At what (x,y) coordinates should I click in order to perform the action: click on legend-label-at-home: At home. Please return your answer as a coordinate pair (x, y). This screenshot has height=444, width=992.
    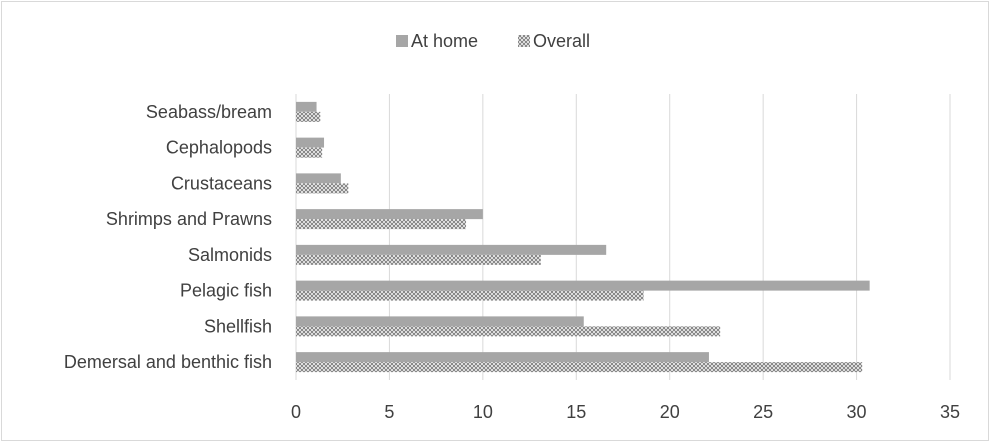
    Looking at the image, I should click on (444, 41).